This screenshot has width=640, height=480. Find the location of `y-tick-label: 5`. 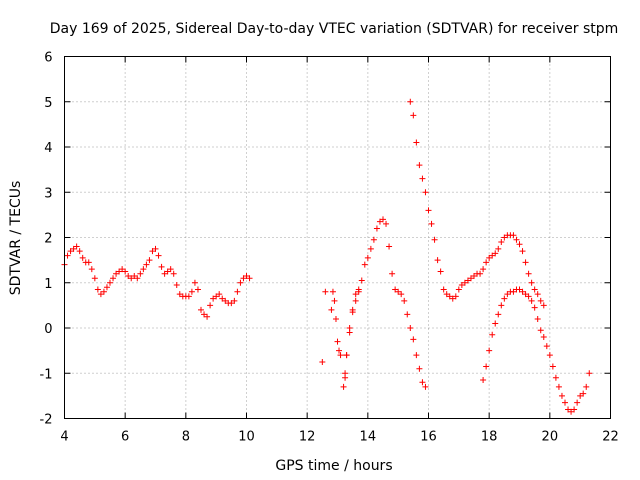

y-tick-label: 5 is located at coordinates (48, 103).